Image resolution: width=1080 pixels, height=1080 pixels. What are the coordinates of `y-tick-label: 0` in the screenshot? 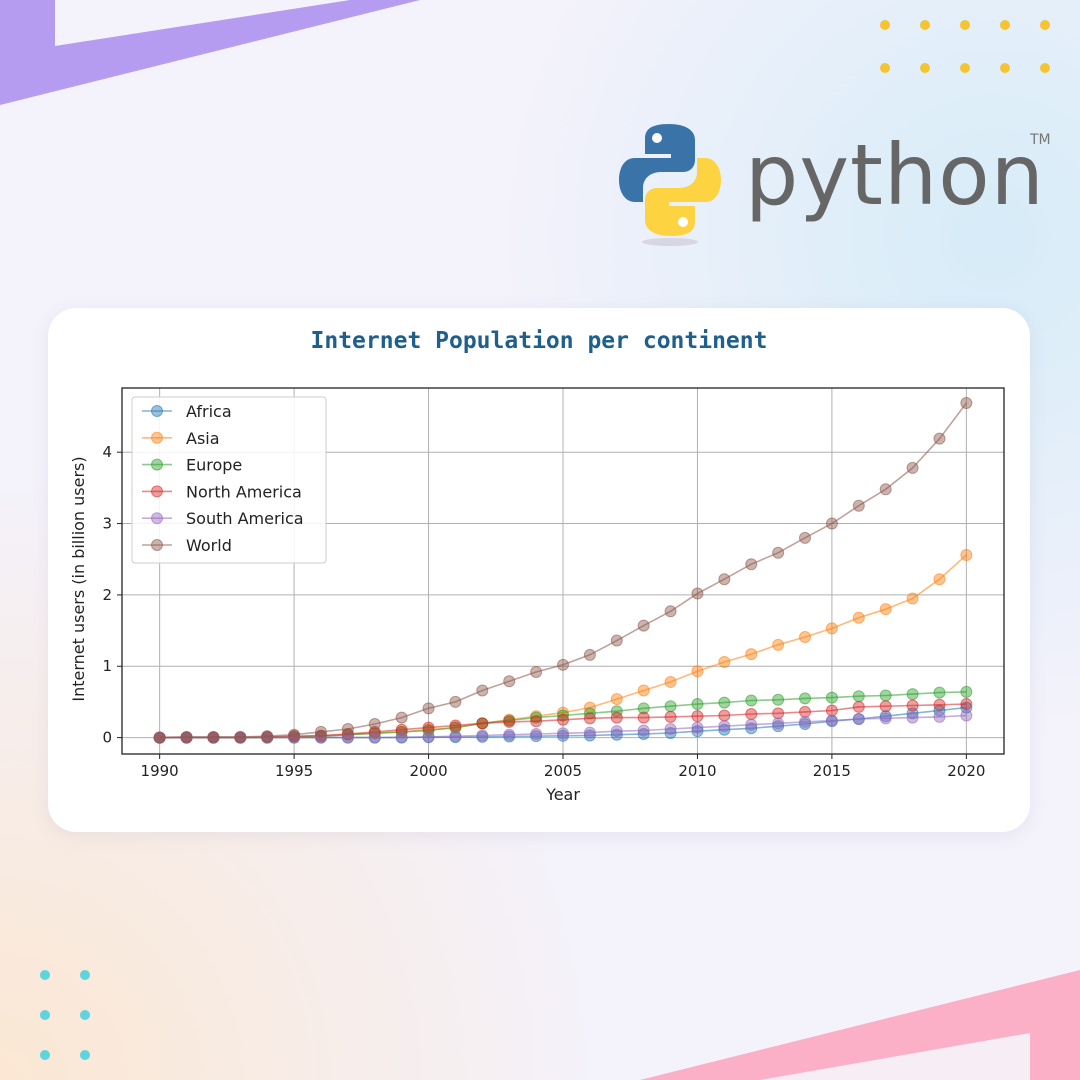 It's located at (107, 738).